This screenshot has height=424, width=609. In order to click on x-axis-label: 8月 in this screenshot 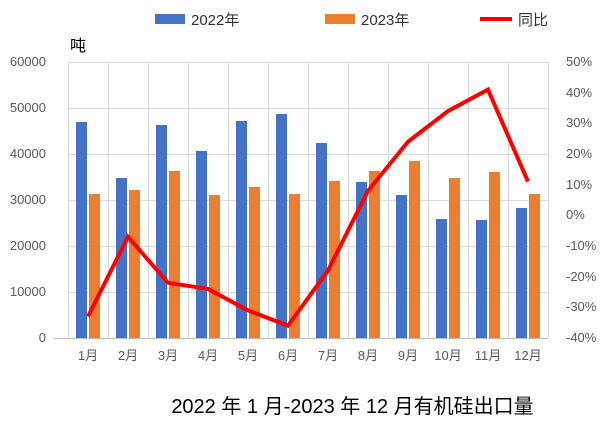, I will do `click(368, 355)`.